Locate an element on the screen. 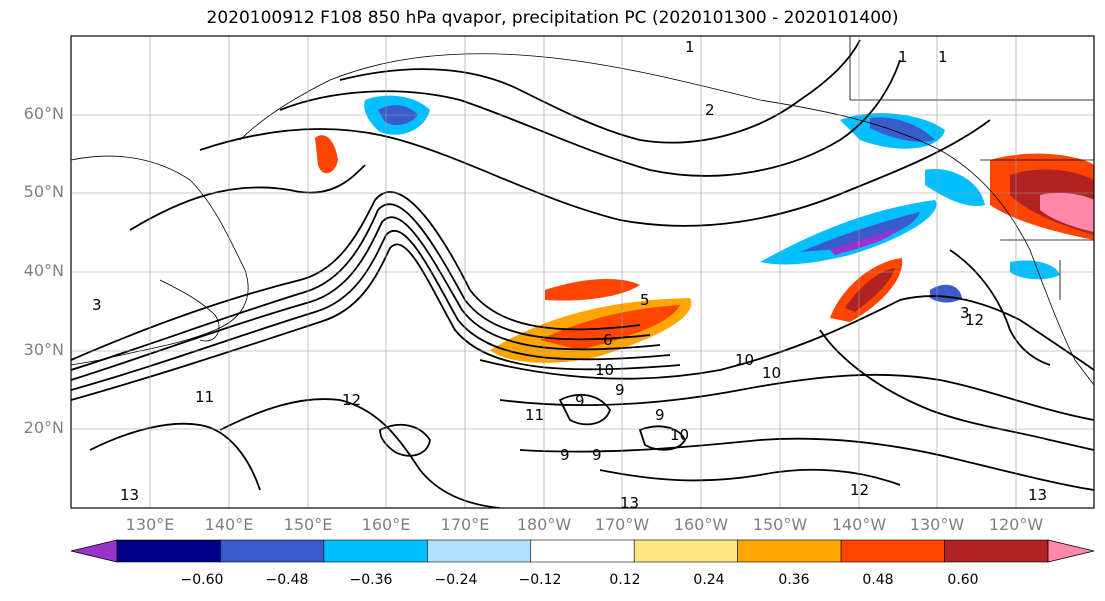 This screenshot has width=1105, height=601. lon-label-140e: 140°E is located at coordinates (229, 524).